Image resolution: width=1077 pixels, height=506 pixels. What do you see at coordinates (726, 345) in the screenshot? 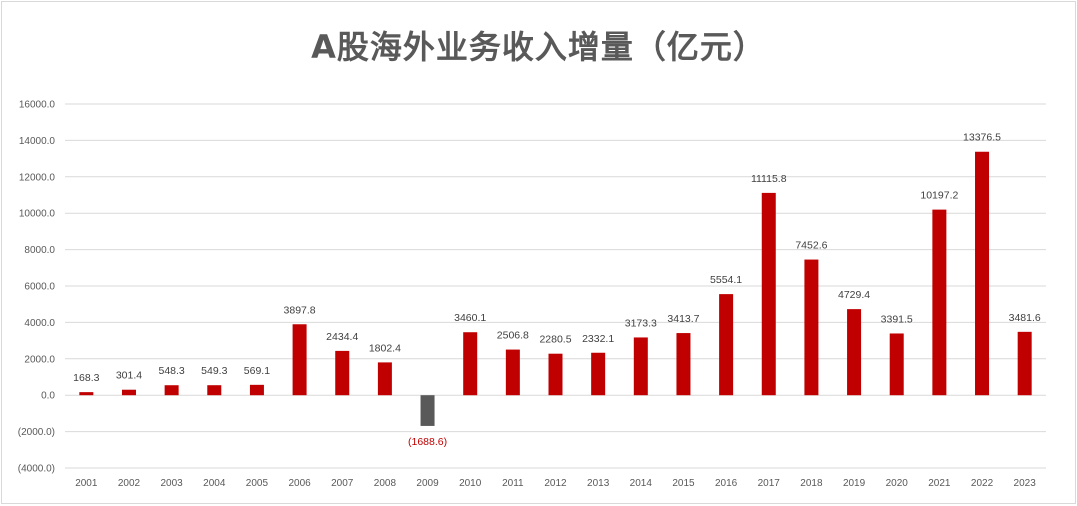
I see `bar-2016` at bounding box center [726, 345].